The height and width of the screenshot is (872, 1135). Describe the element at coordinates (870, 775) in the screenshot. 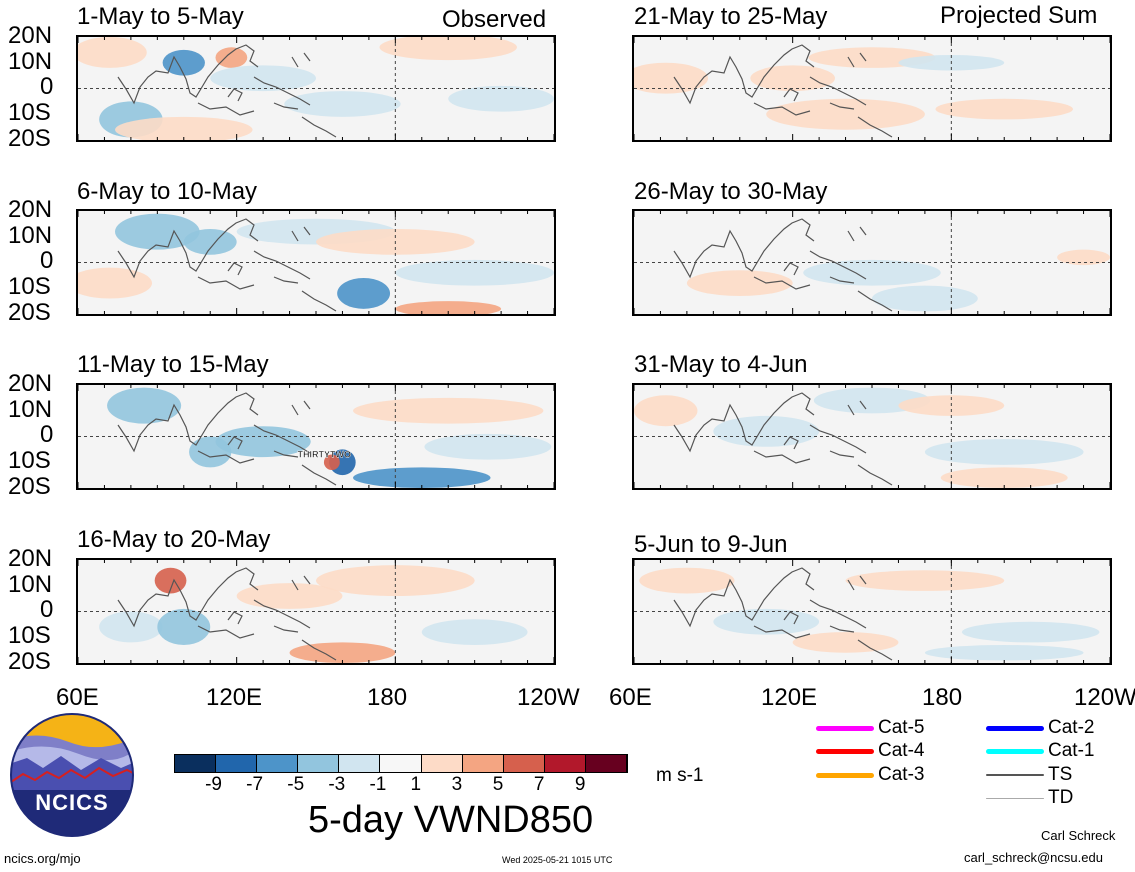

I see `legend-item-cat3: Cat-3` at that location.